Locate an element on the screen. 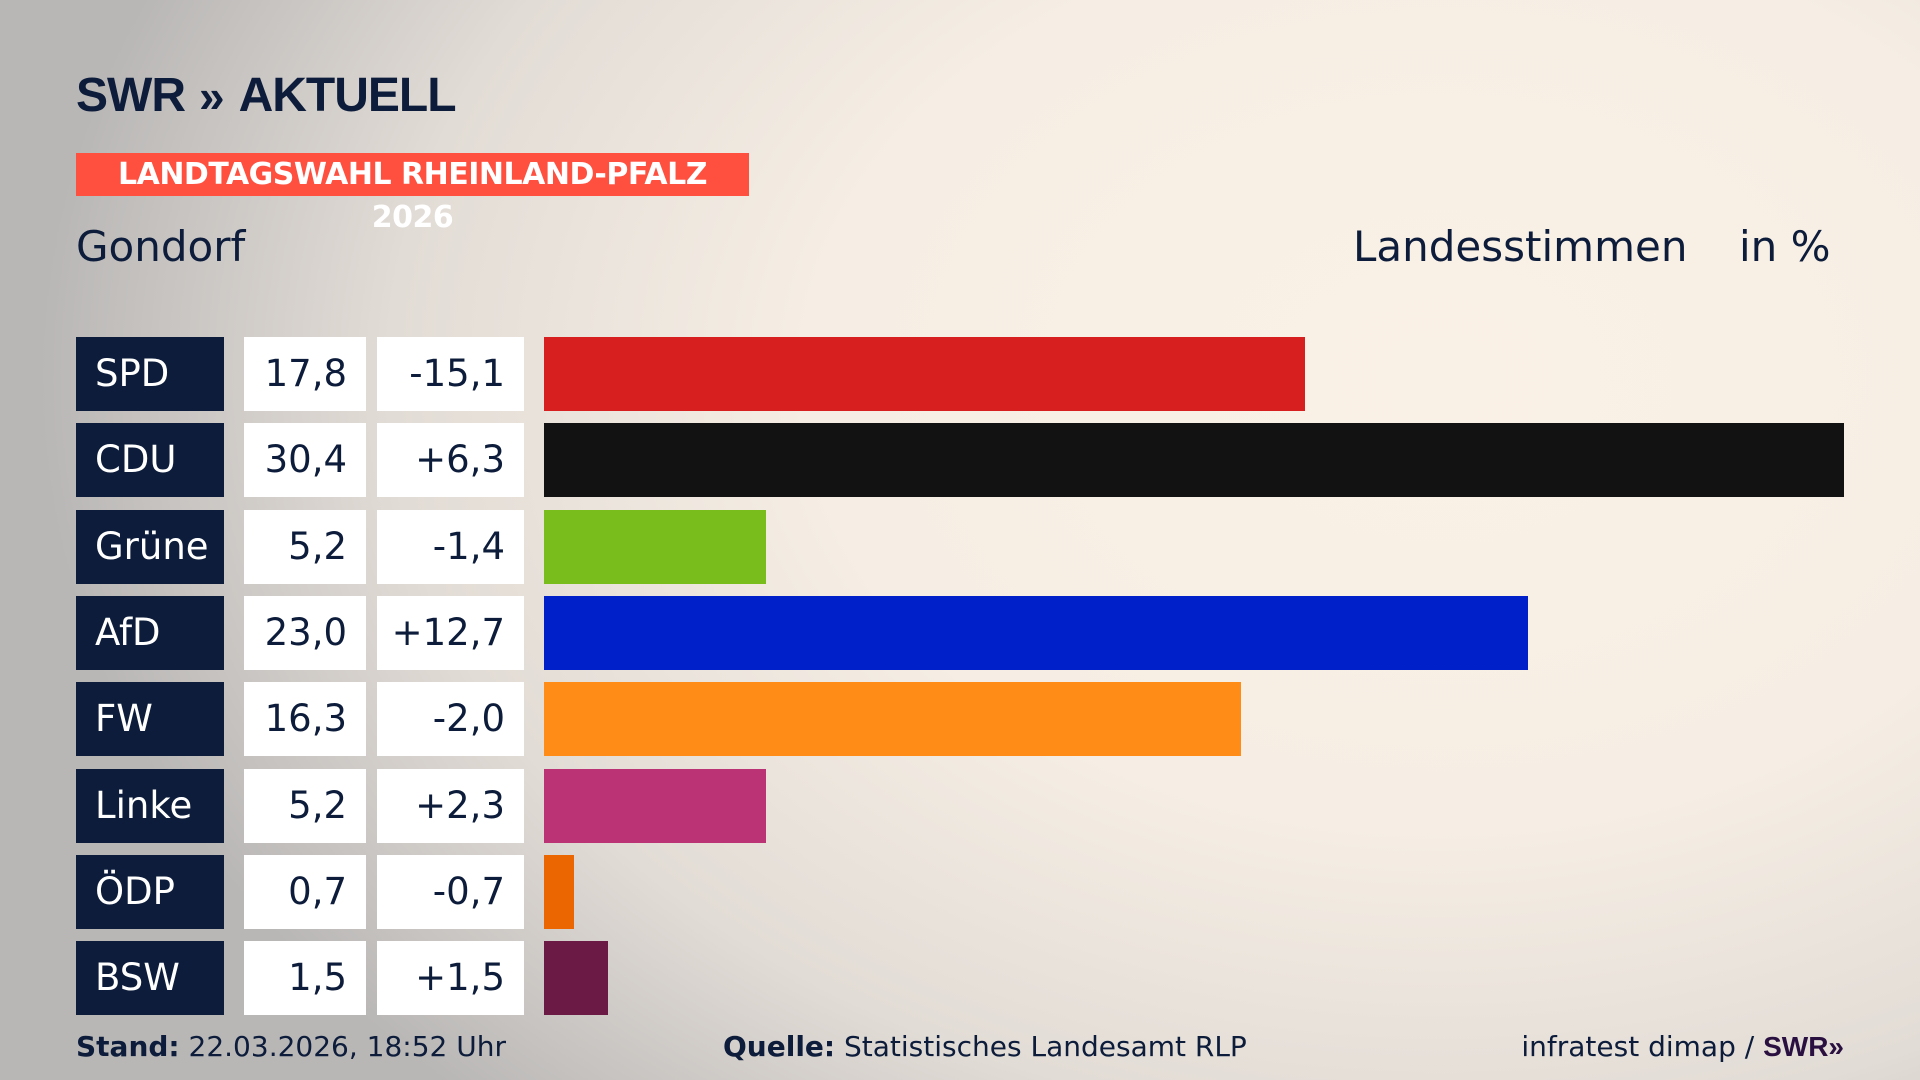  place-title: Gondorf is located at coordinates (161, 246).